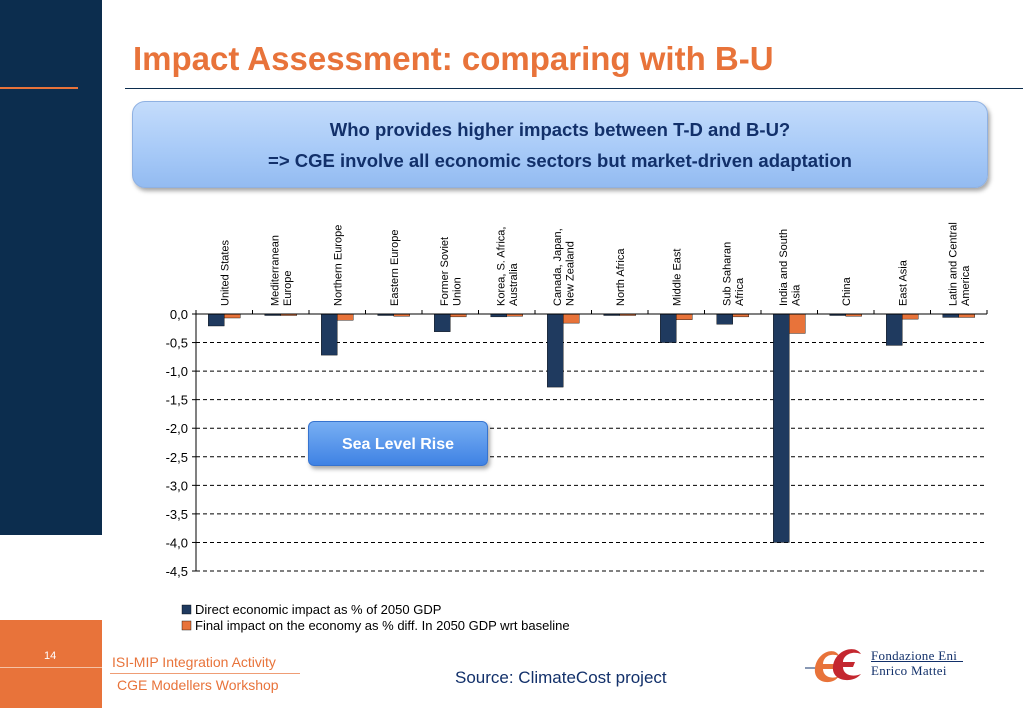 This screenshot has width=1023, height=708. What do you see at coordinates (445, 271) in the screenshot?
I see `category-label-line: Former Soviet` at bounding box center [445, 271].